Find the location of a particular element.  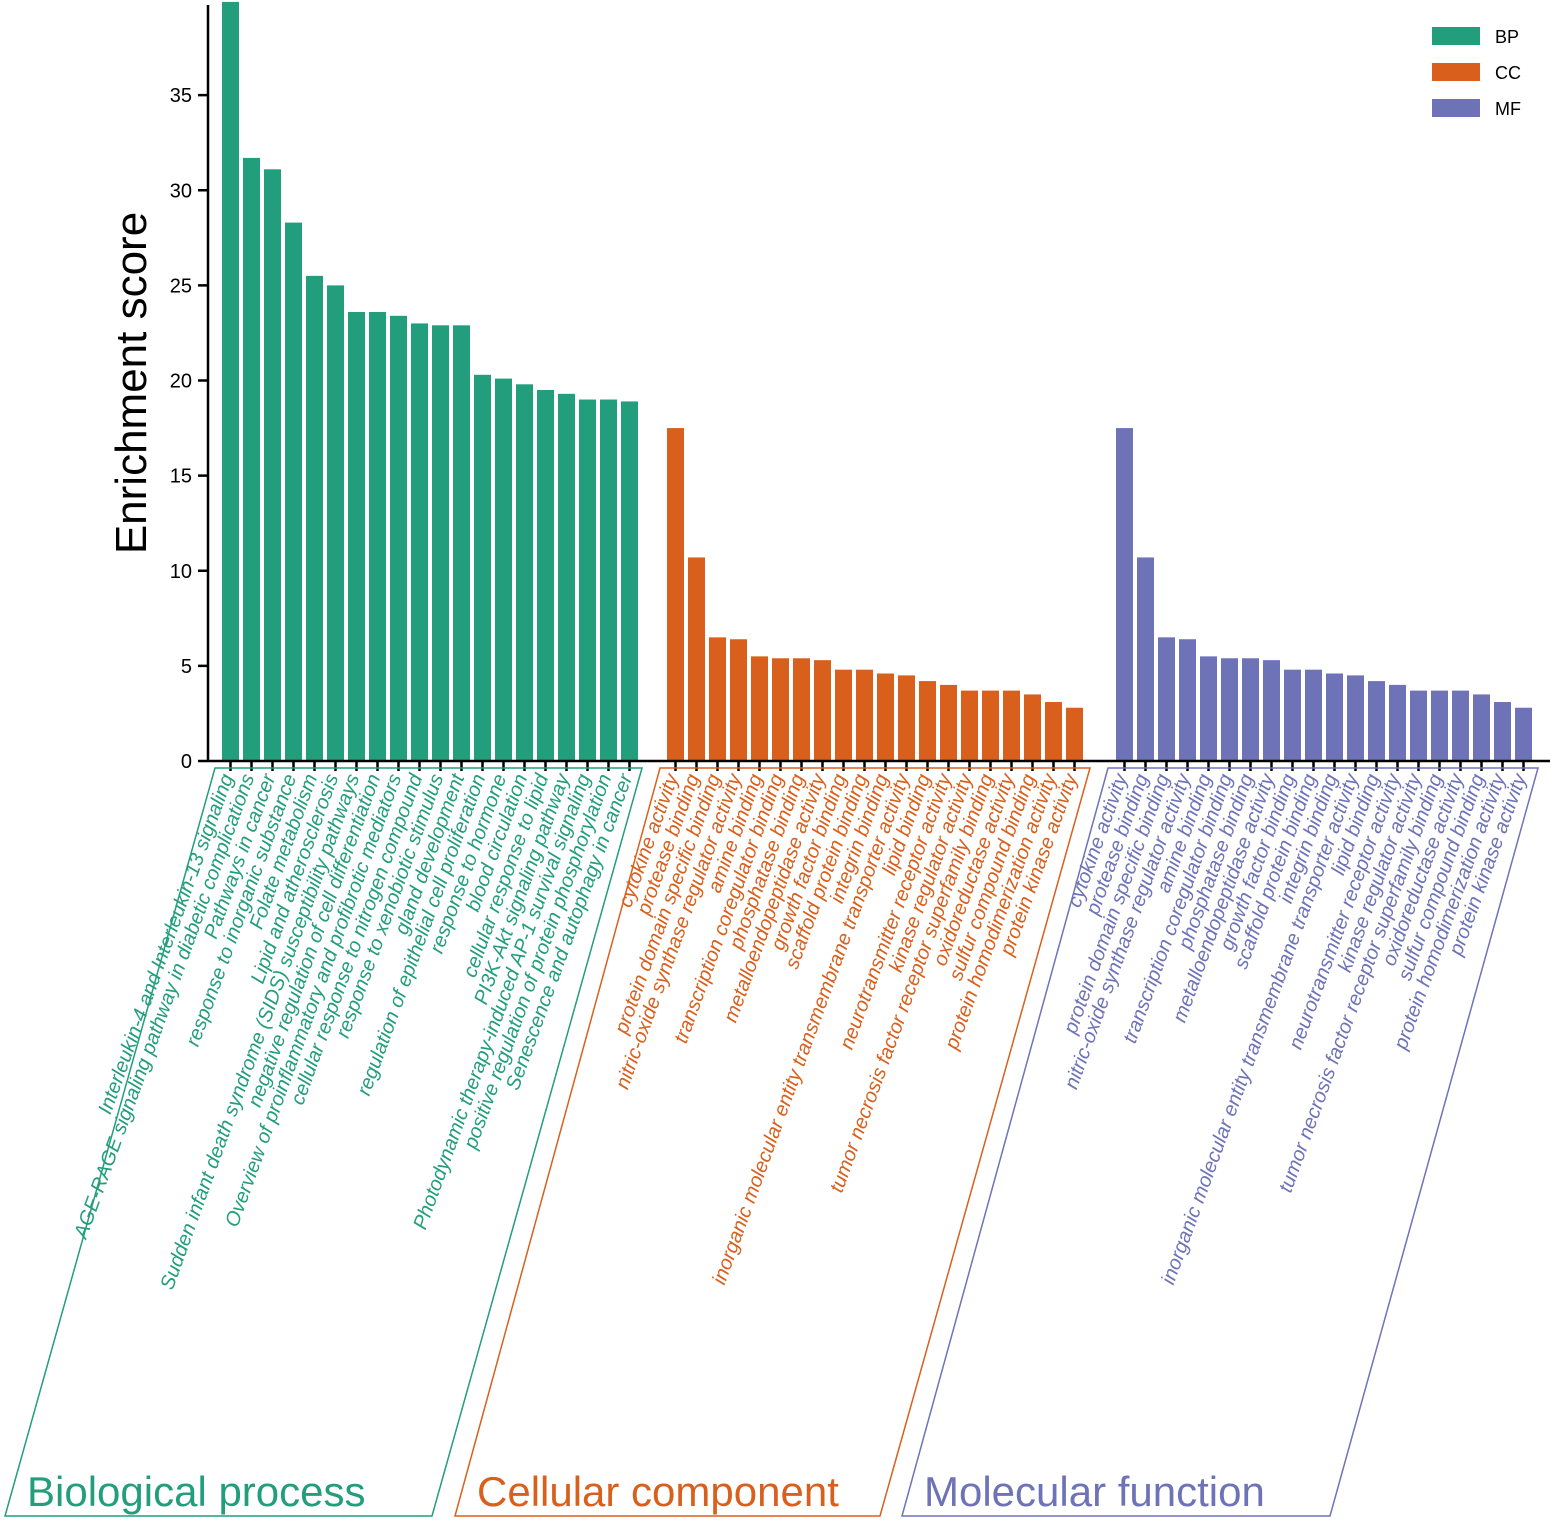

legend-swatch-mf is located at coordinates (1456, 108).